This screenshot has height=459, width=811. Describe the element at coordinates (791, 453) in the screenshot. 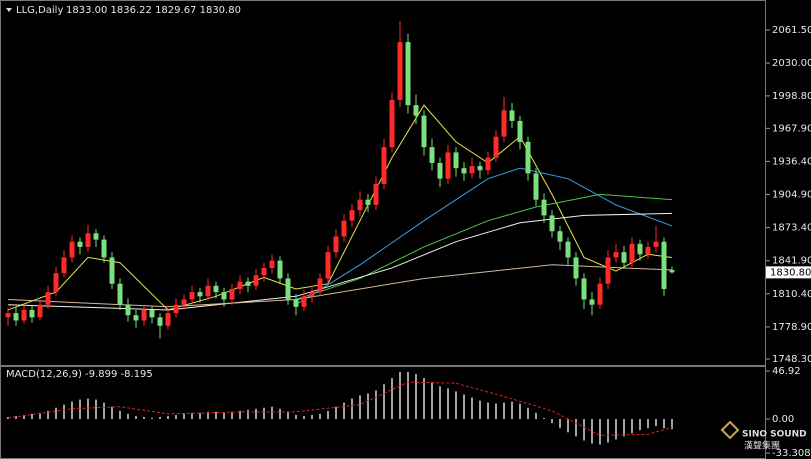

I see `y-tick-label: -33.308` at that location.